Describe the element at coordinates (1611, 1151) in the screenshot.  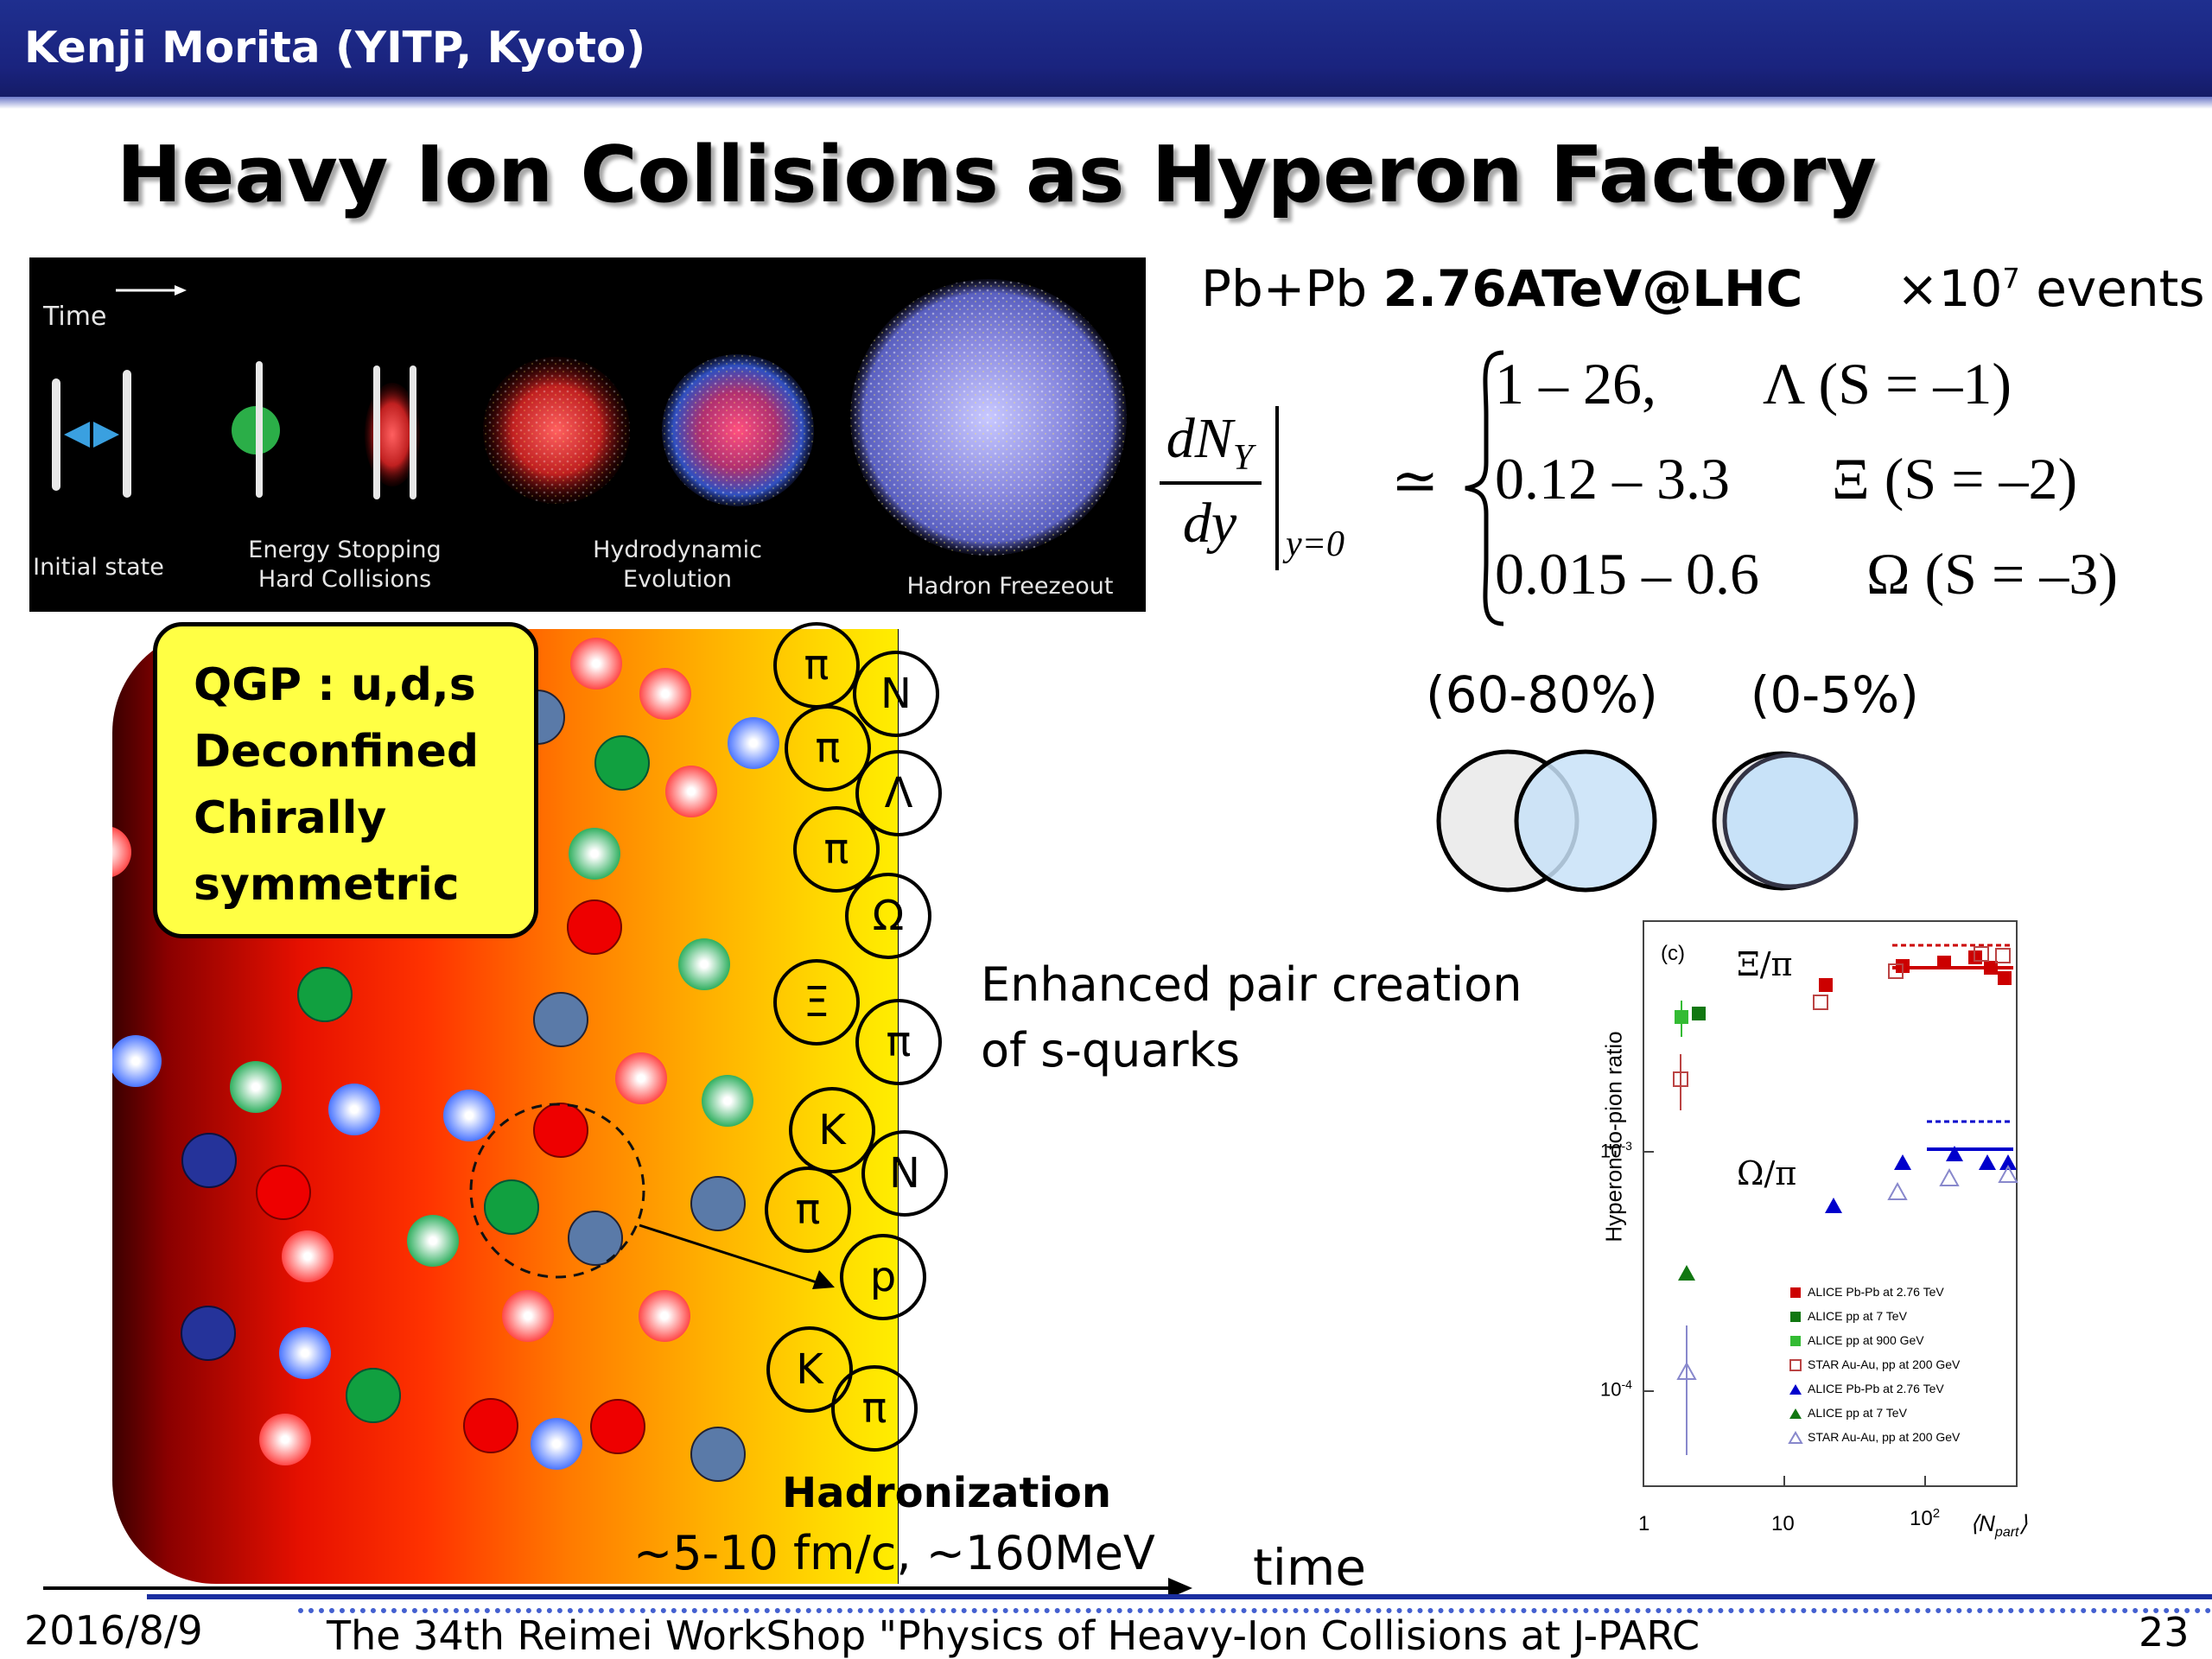
I see `ytick-mid-base: 10` at that location.